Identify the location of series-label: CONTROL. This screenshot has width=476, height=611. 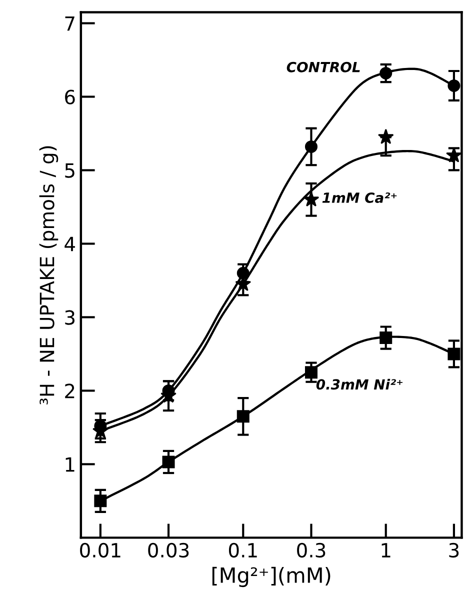
(323, 67).